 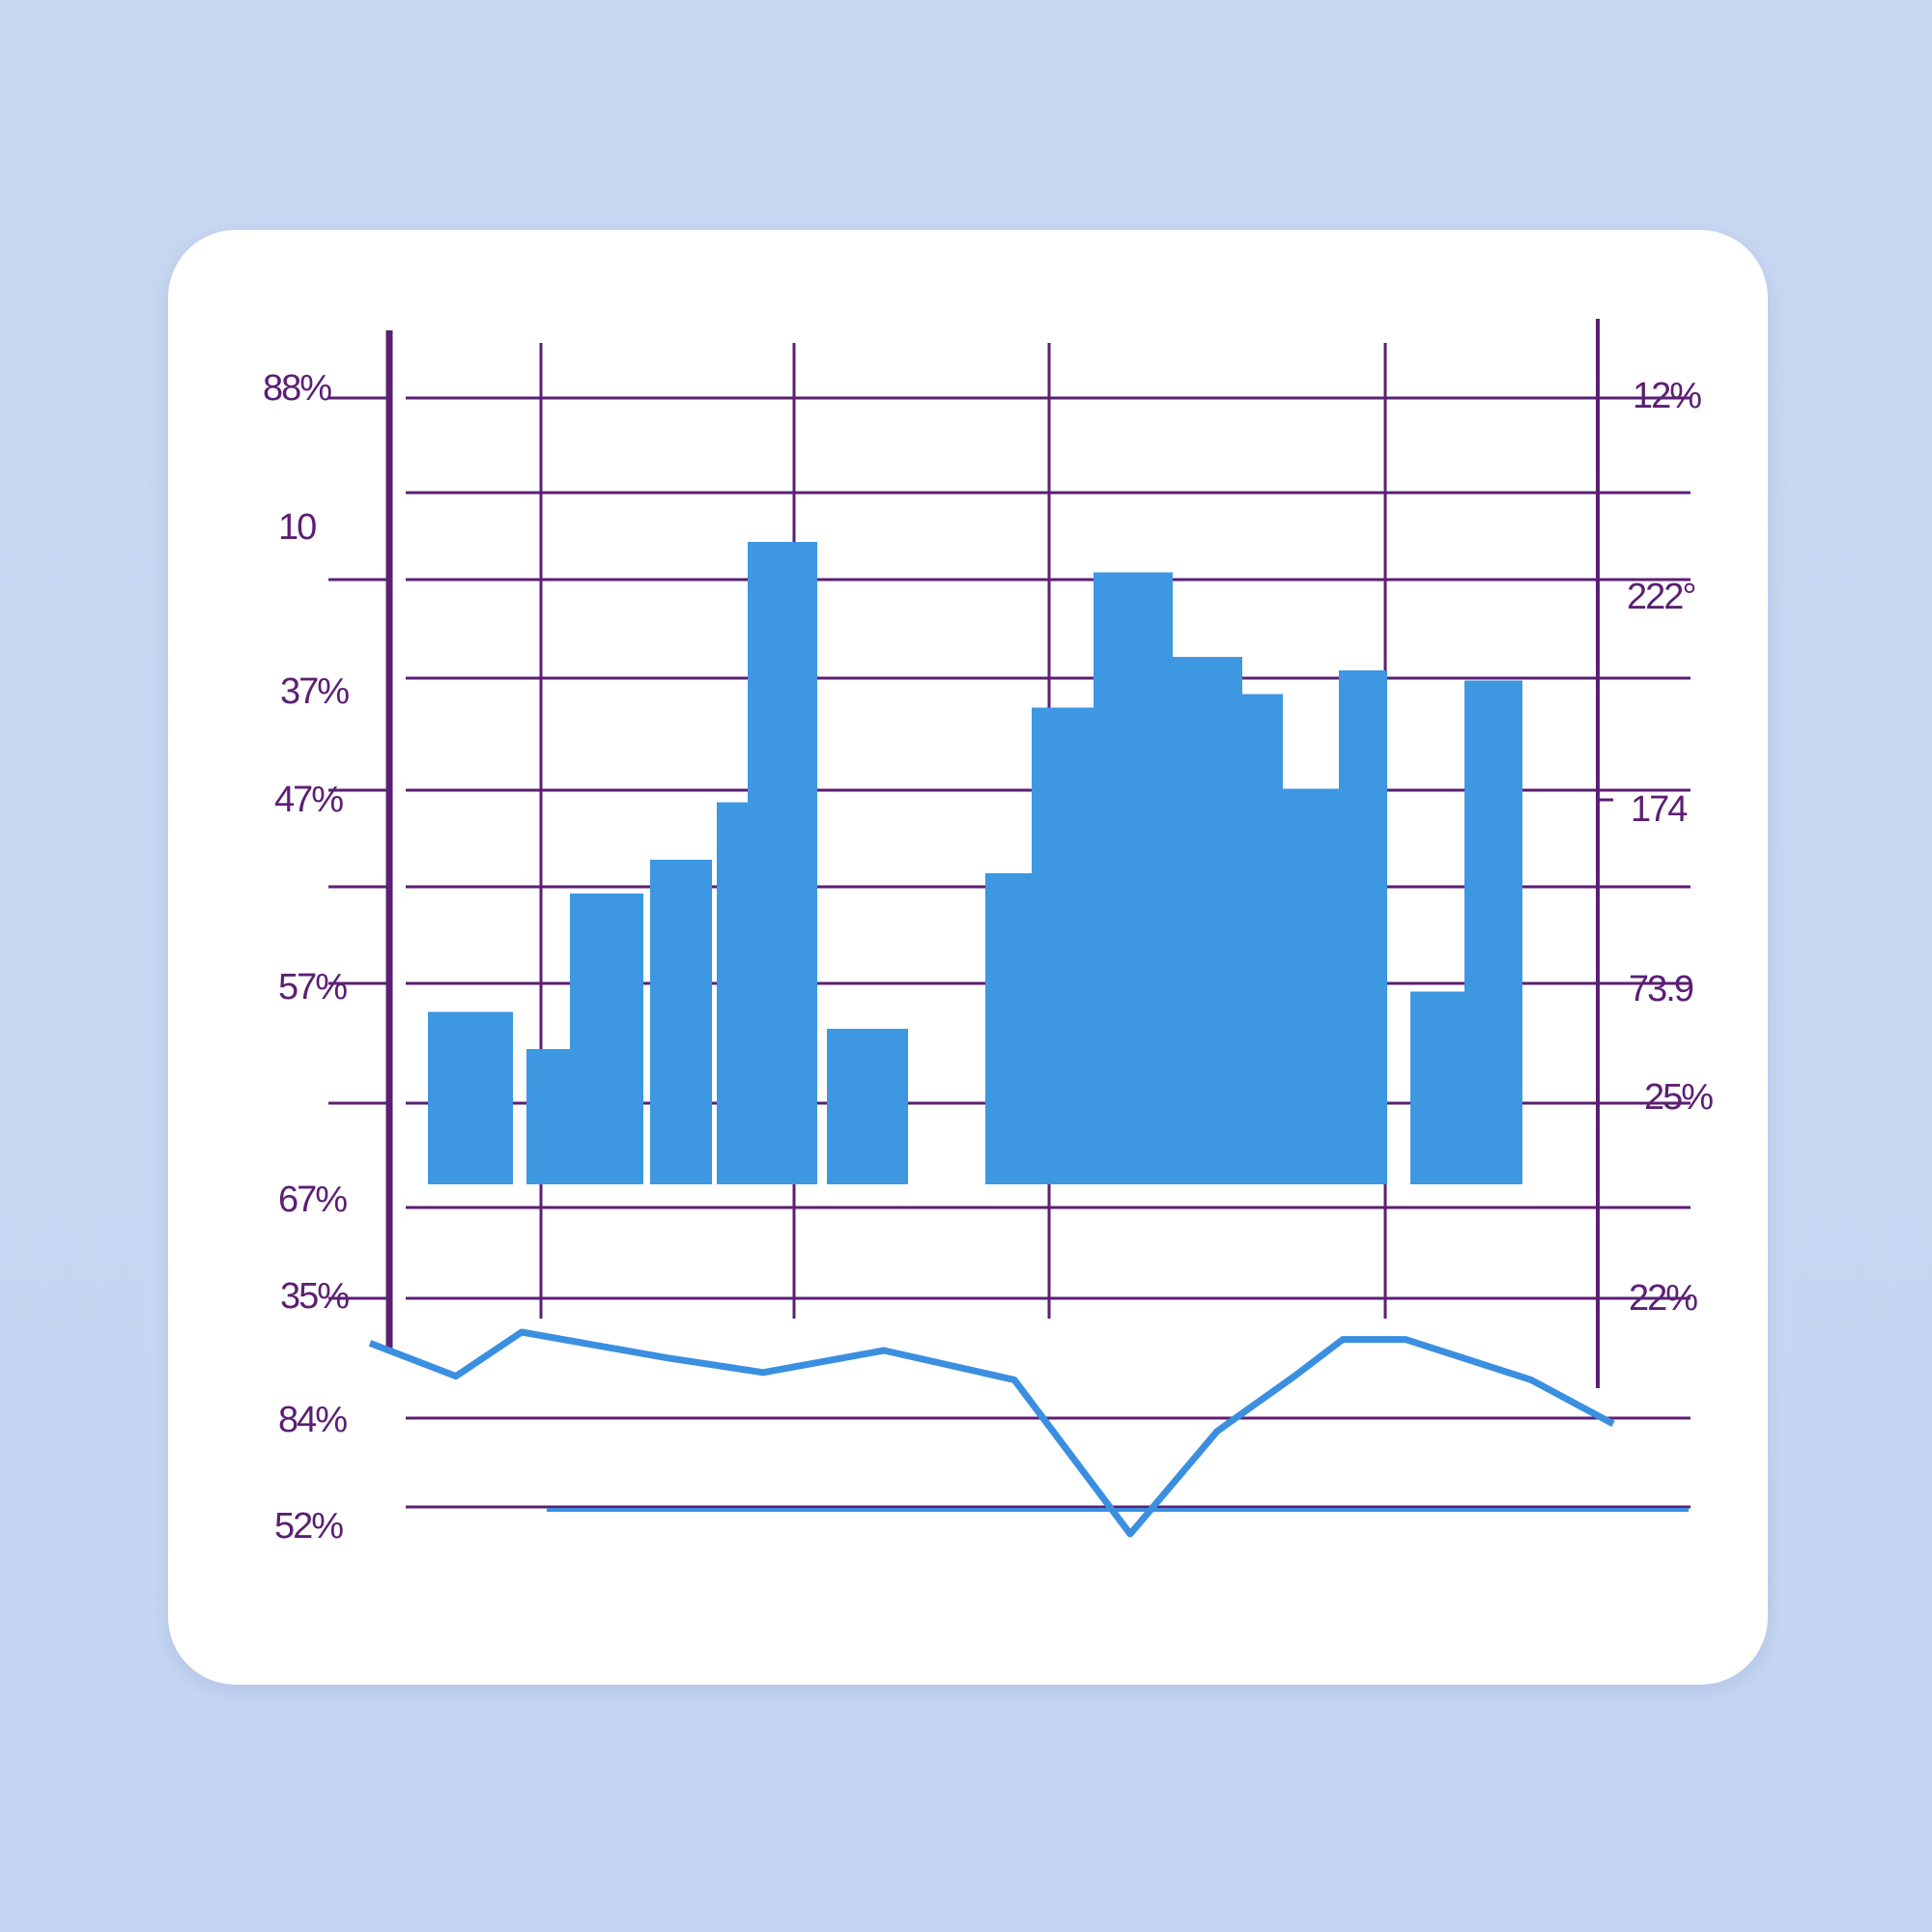 What do you see at coordinates (992, 1433) in the screenshot?
I see `line-path` at bounding box center [992, 1433].